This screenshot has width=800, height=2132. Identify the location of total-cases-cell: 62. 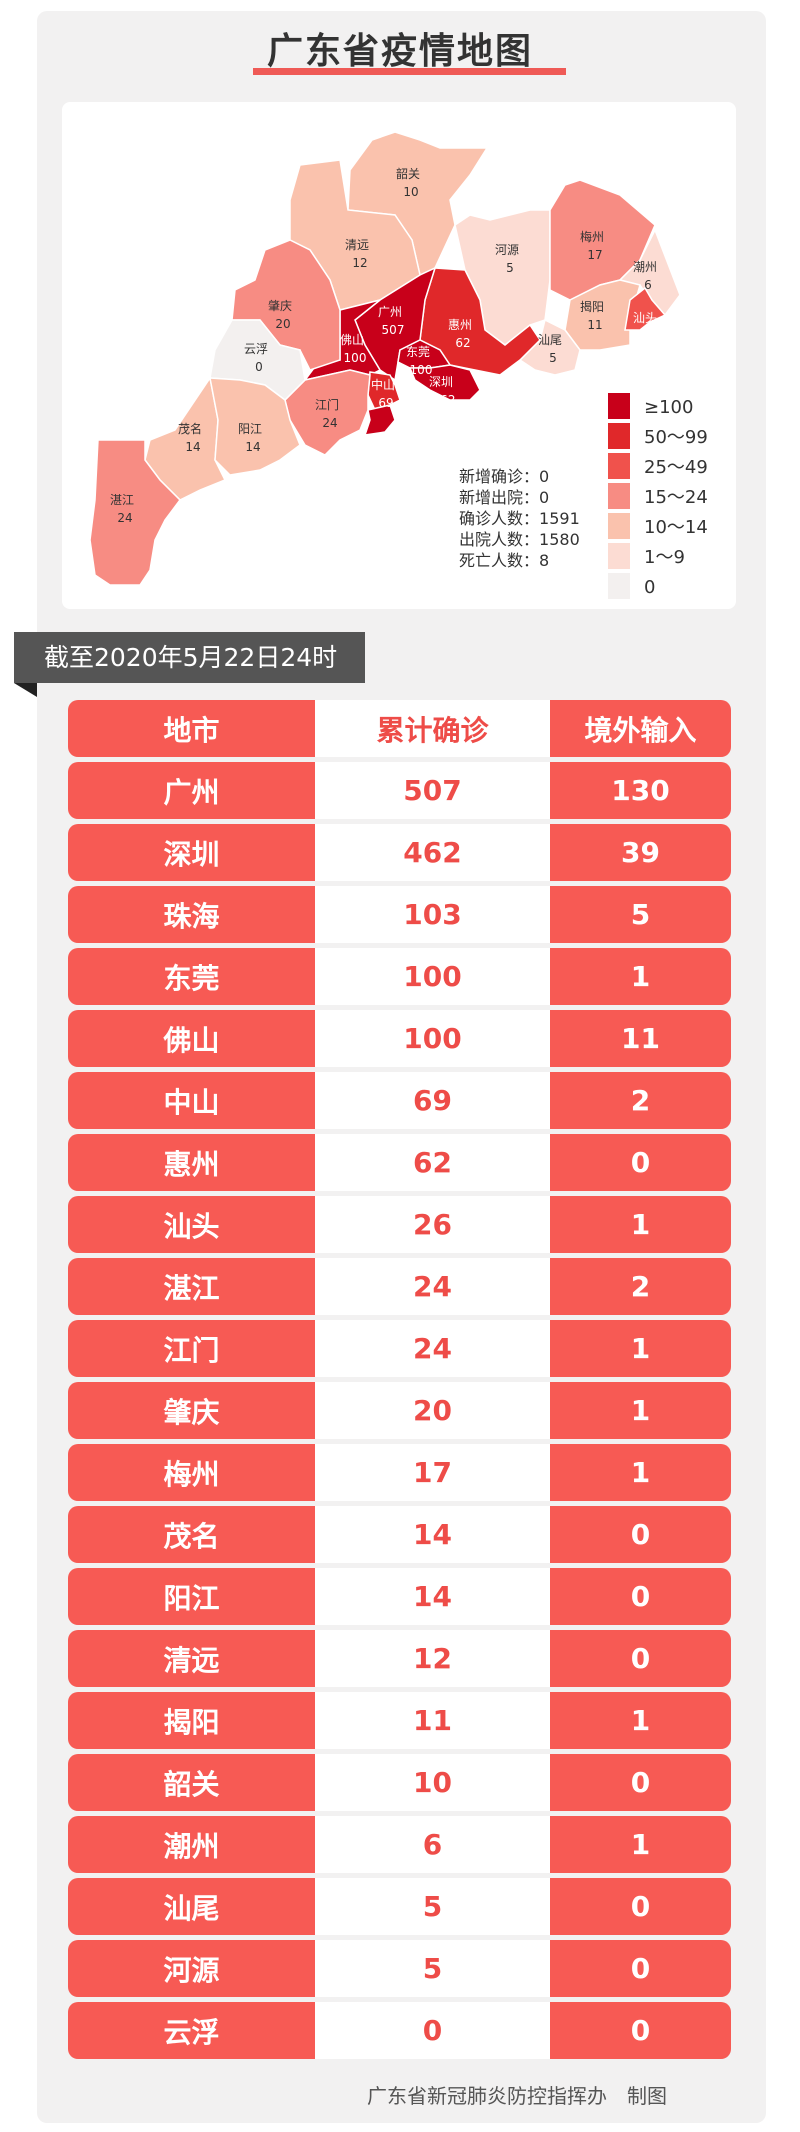
(432, 1162).